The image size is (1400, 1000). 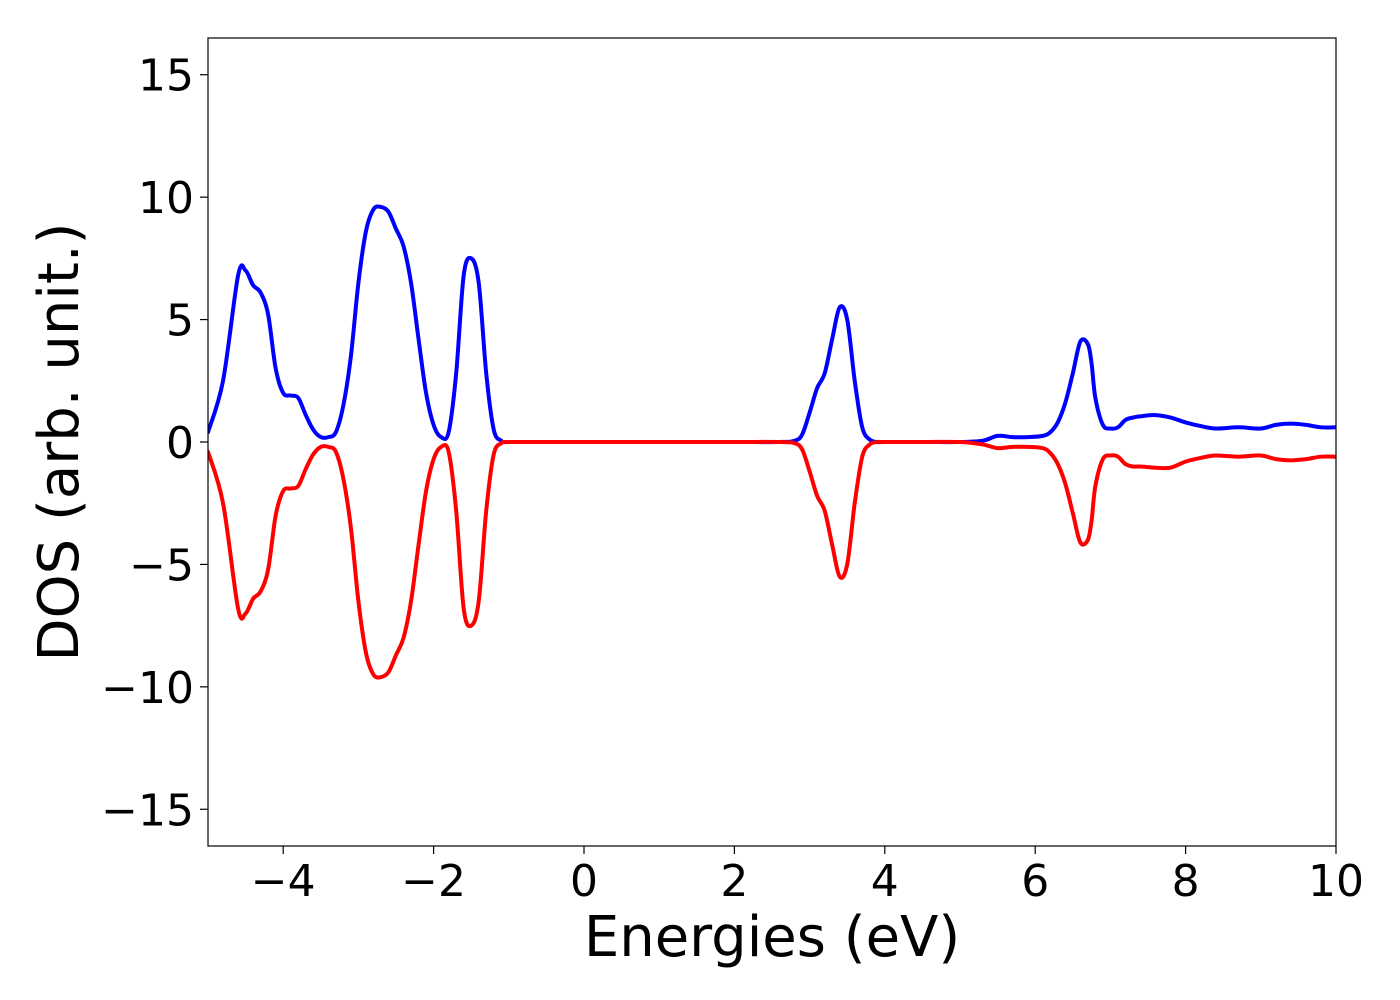 I want to click on y-tick-label: −15, so click(x=147, y=810).